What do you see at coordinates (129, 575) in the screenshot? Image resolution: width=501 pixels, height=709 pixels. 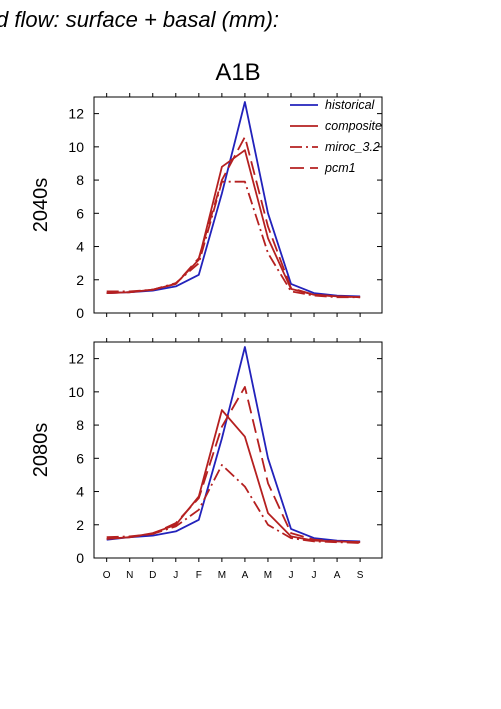 I see `x-tick-label: N` at bounding box center [129, 575].